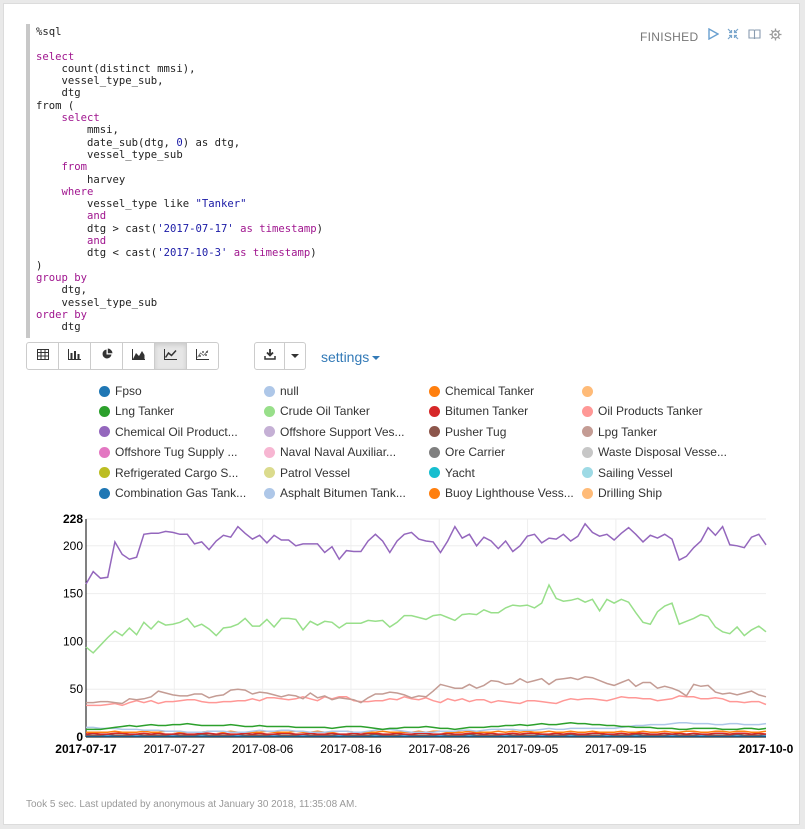  Describe the element at coordinates (754, 35) in the screenshot. I see `book-icon` at that location.